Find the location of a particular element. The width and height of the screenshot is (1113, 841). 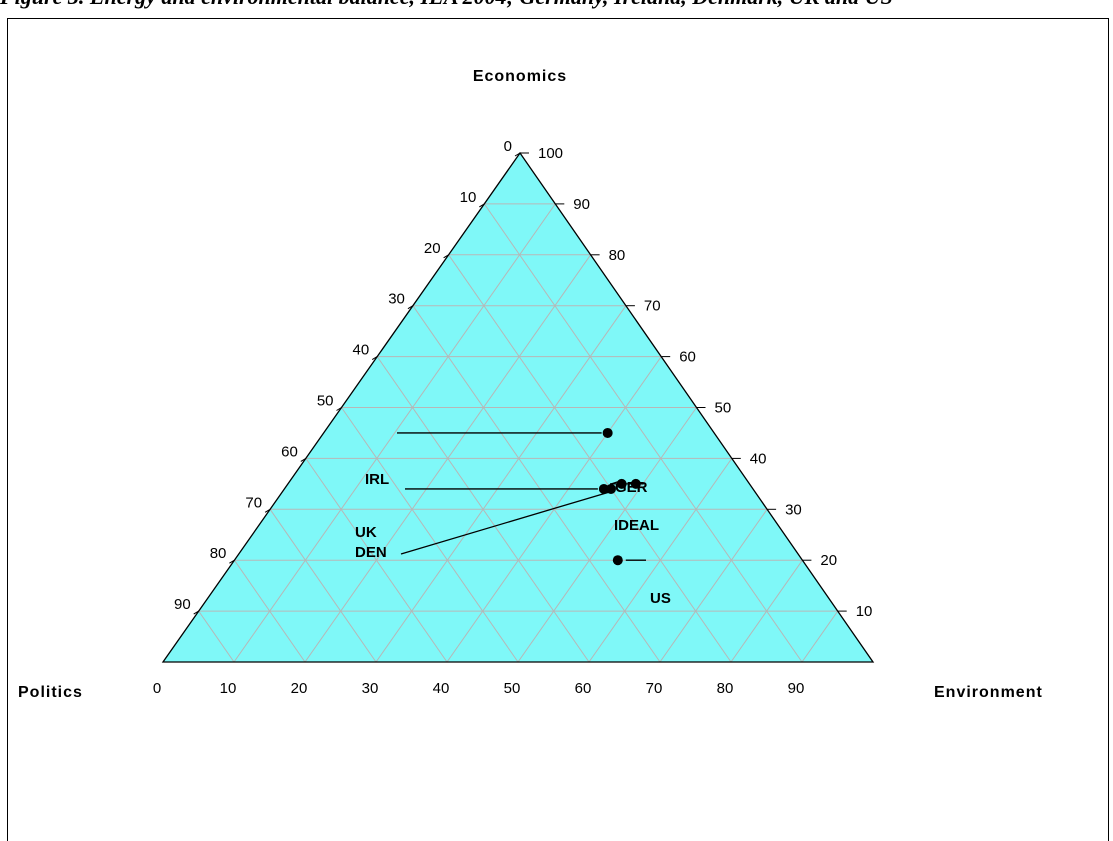

axis-title-top: Economics is located at coordinates (520, 76).